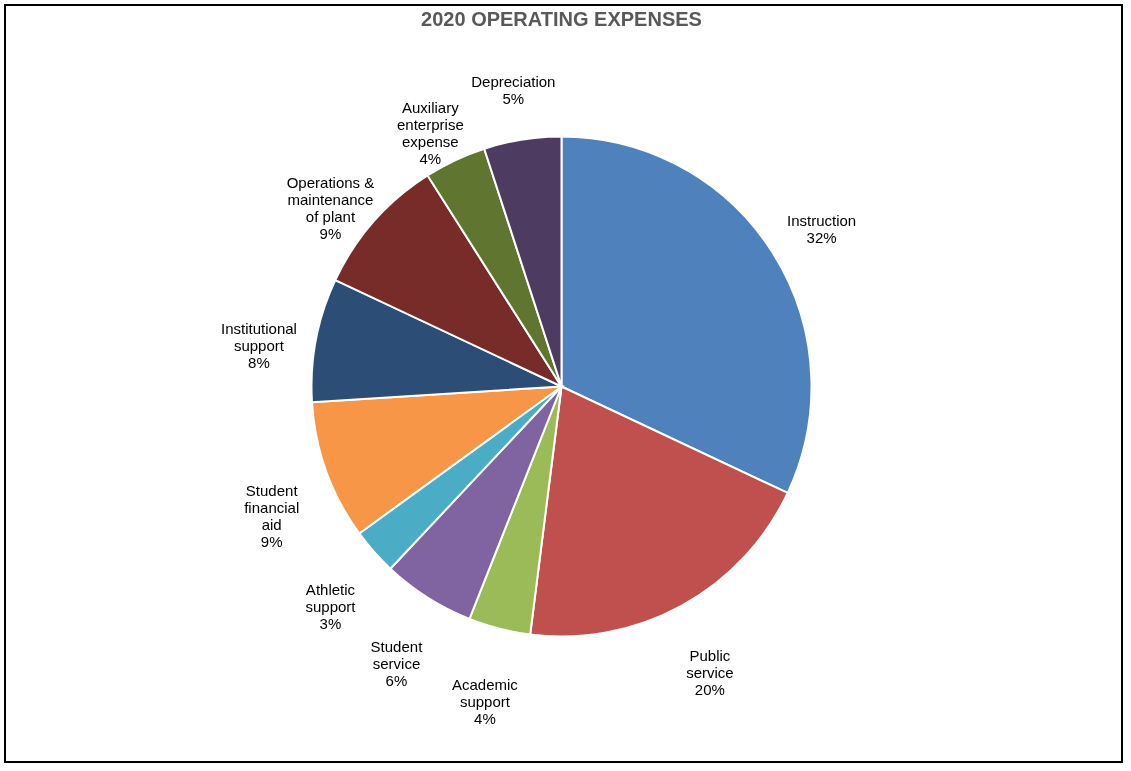  Describe the element at coordinates (330, 624) in the screenshot. I see `data-label: 3%` at that location.